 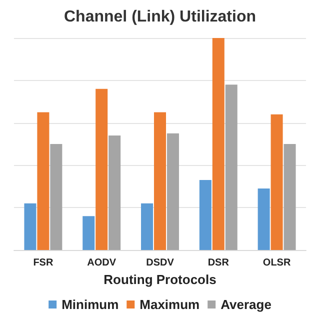 What do you see at coordinates (160, 17) in the screenshot?
I see `chart-title: Channel (Link) Utilization` at bounding box center [160, 17].